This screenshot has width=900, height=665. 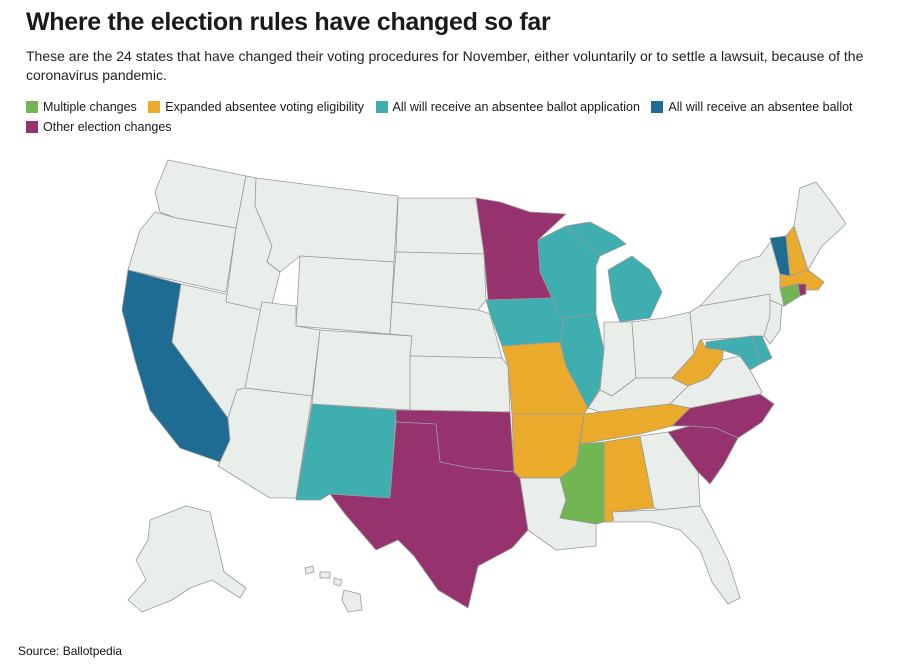 I want to click on legend-item-multiple: Multiple changes, so click(x=81, y=107).